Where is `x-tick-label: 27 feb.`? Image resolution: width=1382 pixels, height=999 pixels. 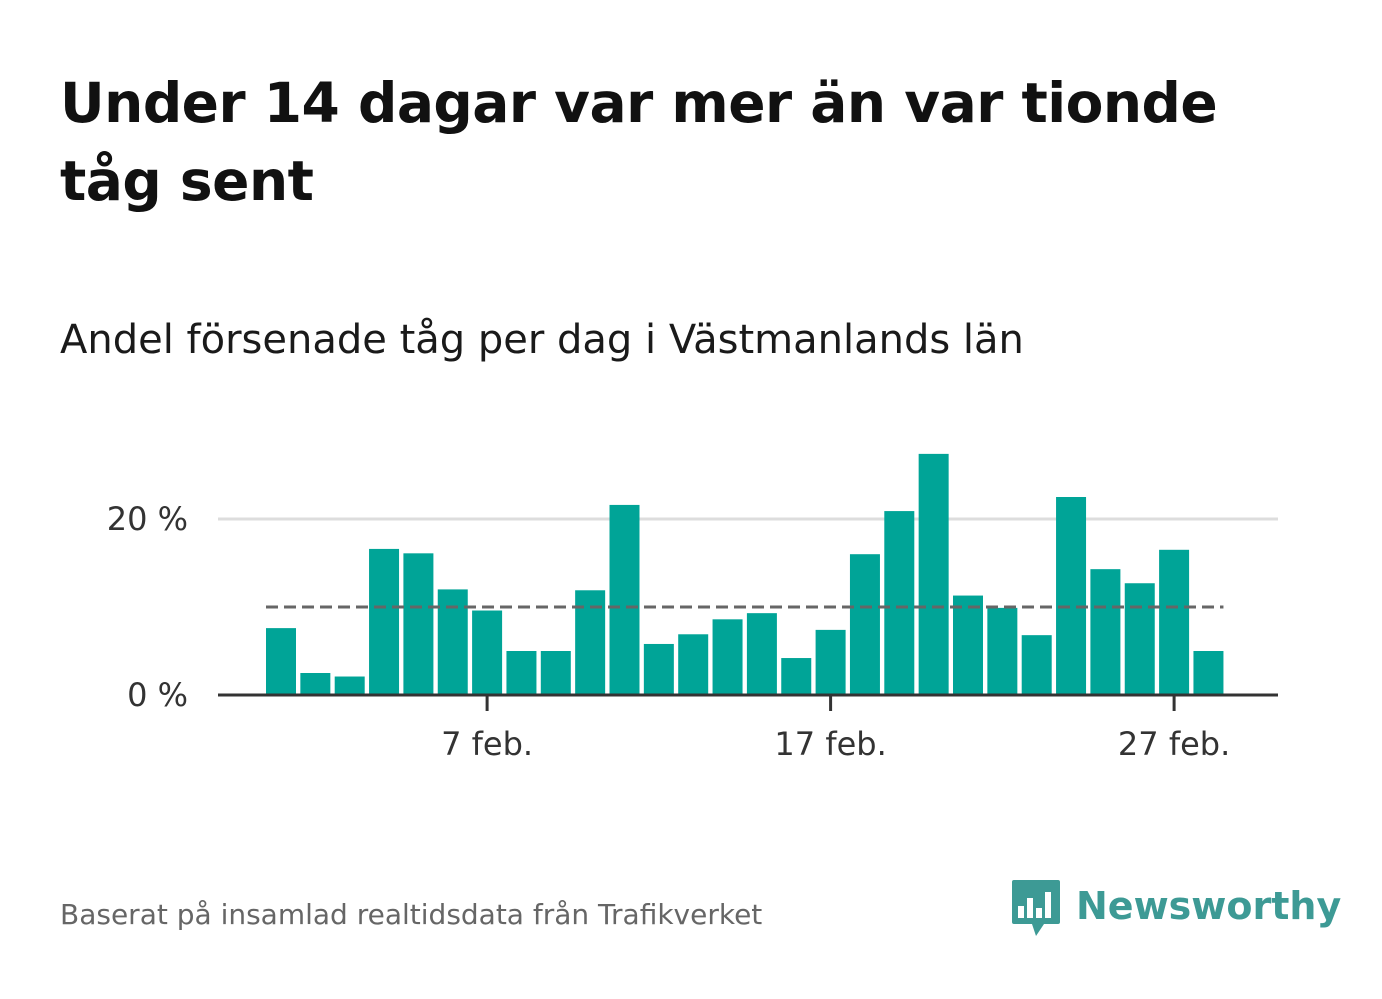 x-tick-label: 27 feb. is located at coordinates (1174, 744).